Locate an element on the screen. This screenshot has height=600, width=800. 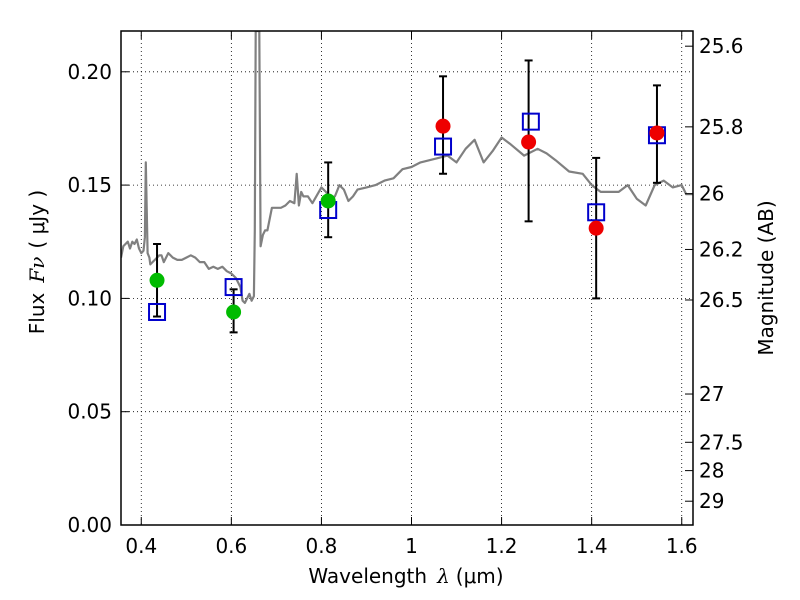
x-axis-title-text: Wavelength is located at coordinates (367, 576).